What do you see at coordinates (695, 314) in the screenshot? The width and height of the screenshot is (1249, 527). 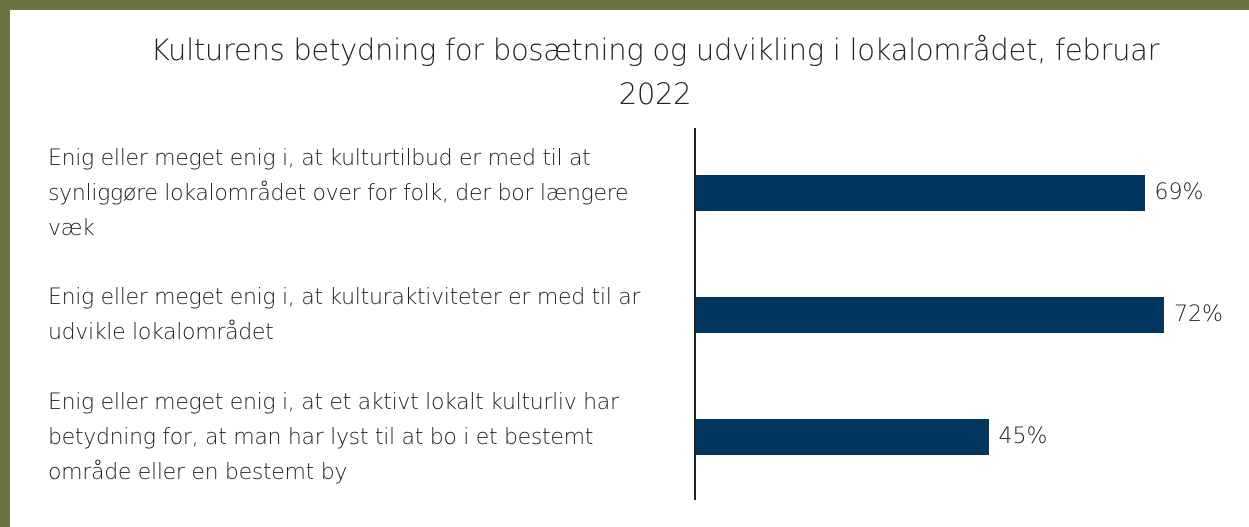 I see `axis-line` at bounding box center [695, 314].